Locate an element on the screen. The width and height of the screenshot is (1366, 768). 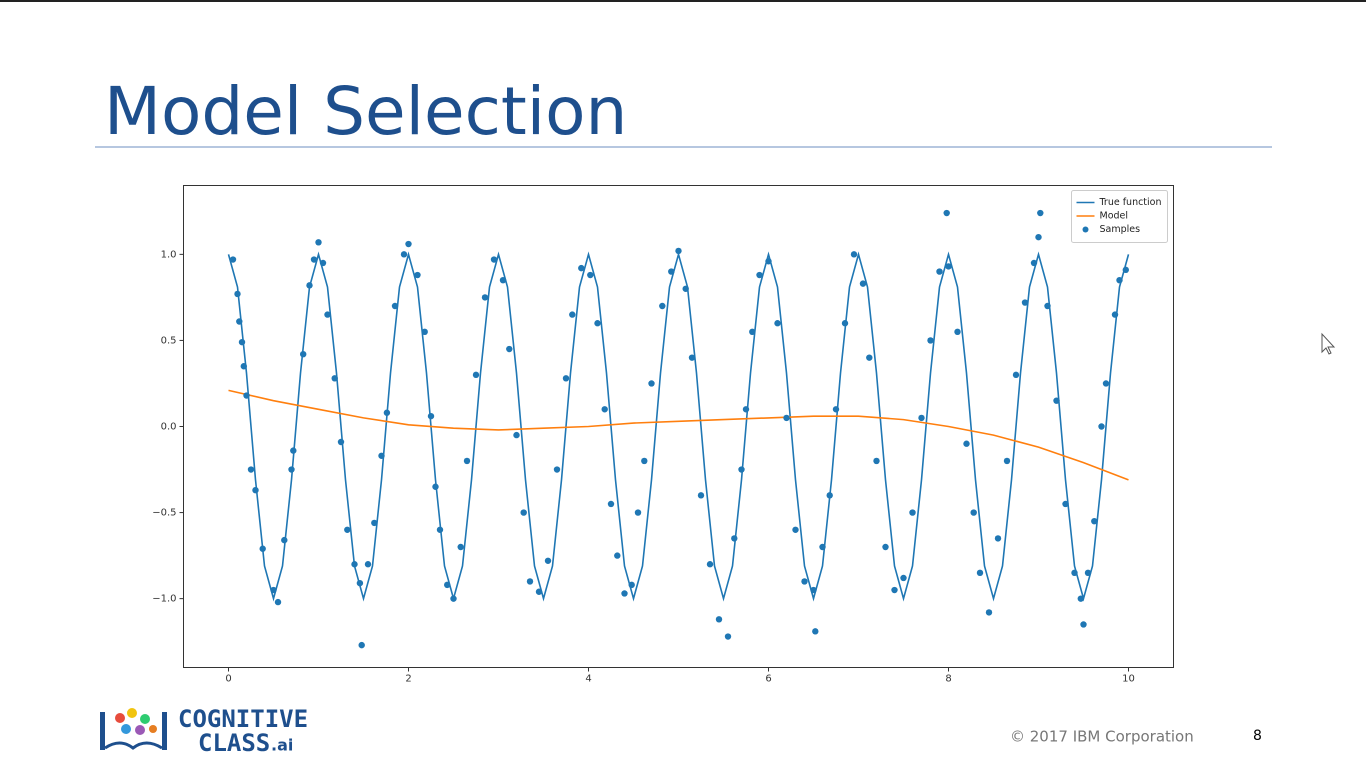
x-tick-label: 8 is located at coordinates (948, 679).